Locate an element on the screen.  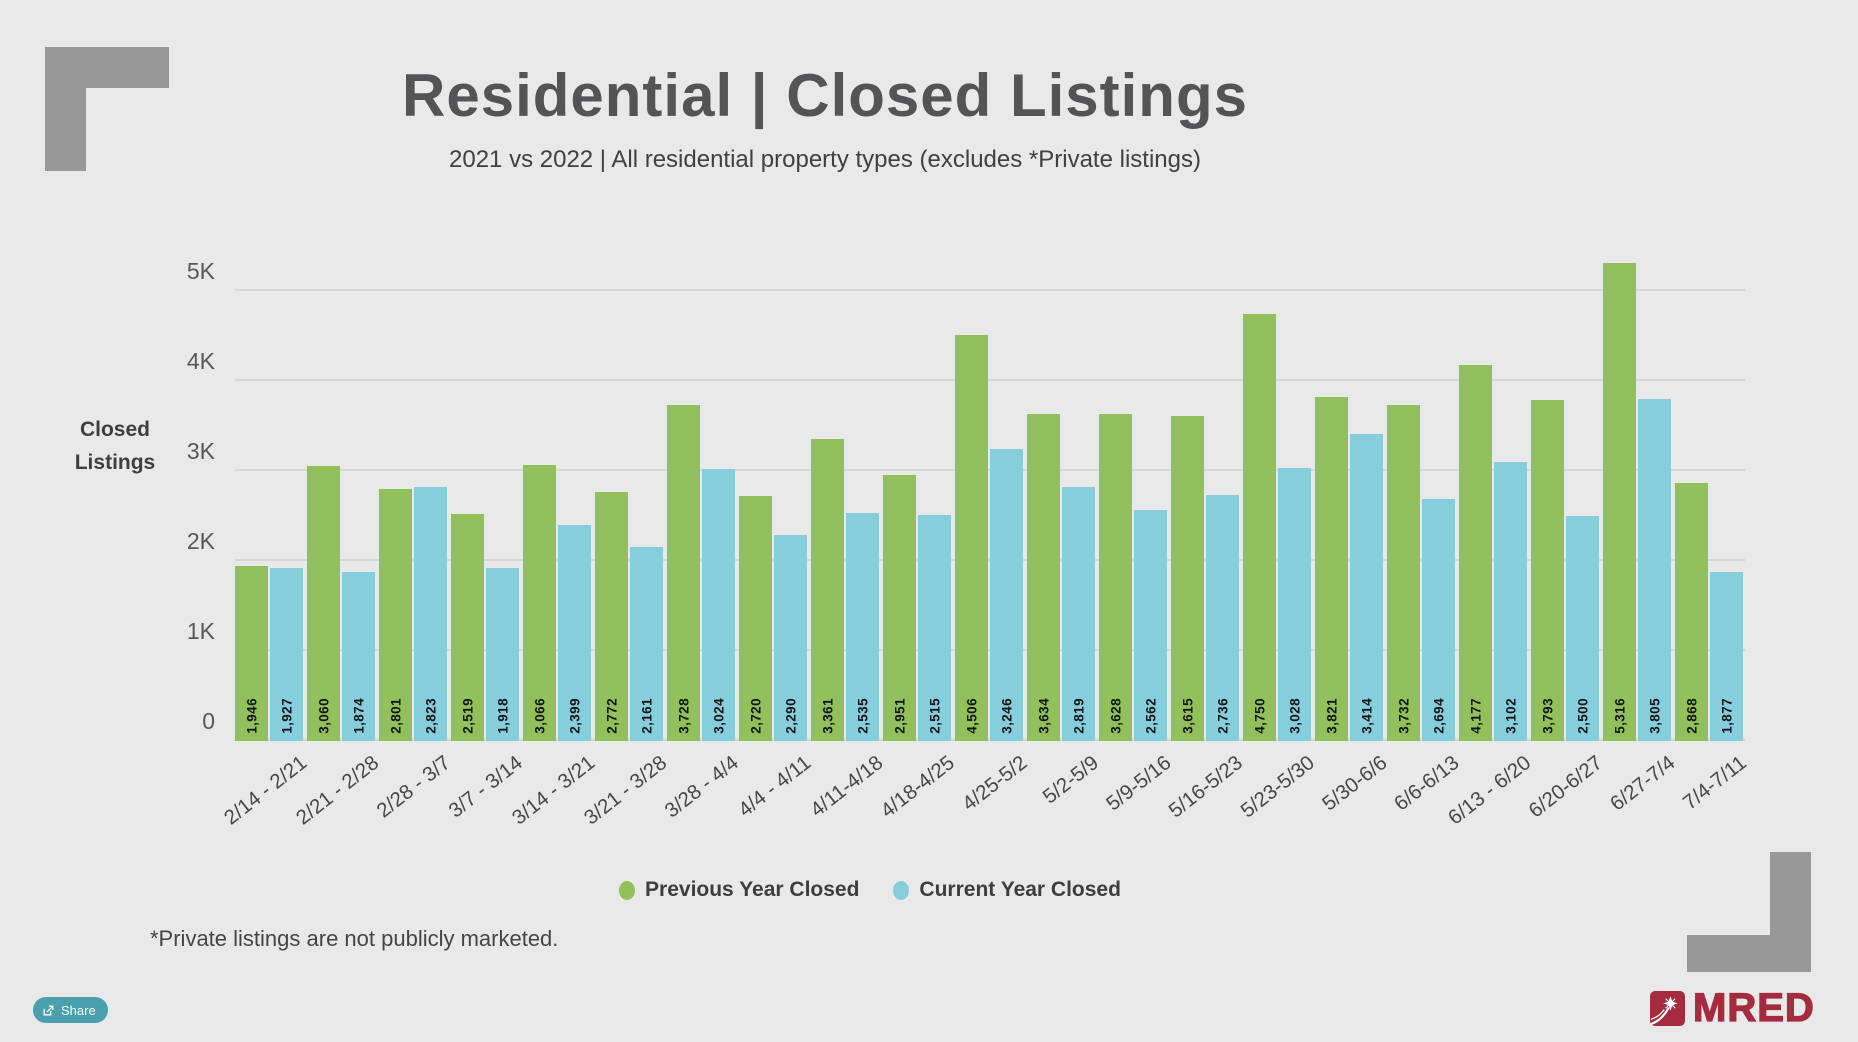
legend-item: Previous Year Closed is located at coordinates (739, 890).